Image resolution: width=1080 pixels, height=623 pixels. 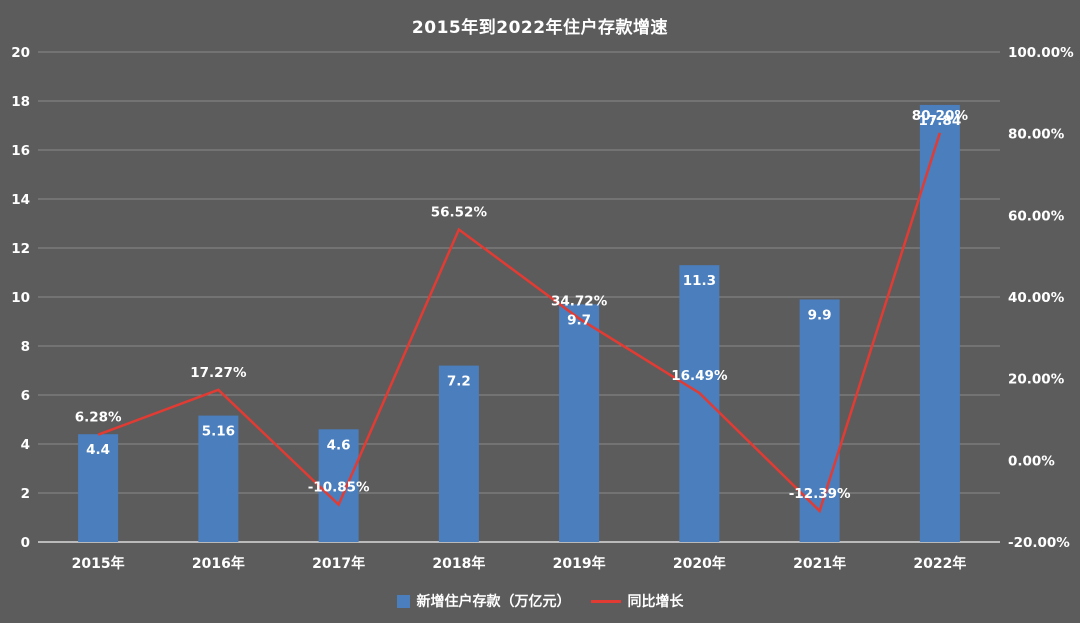 What do you see at coordinates (459, 213) in the screenshot?
I see `line-data-label: 56.52%` at bounding box center [459, 213].